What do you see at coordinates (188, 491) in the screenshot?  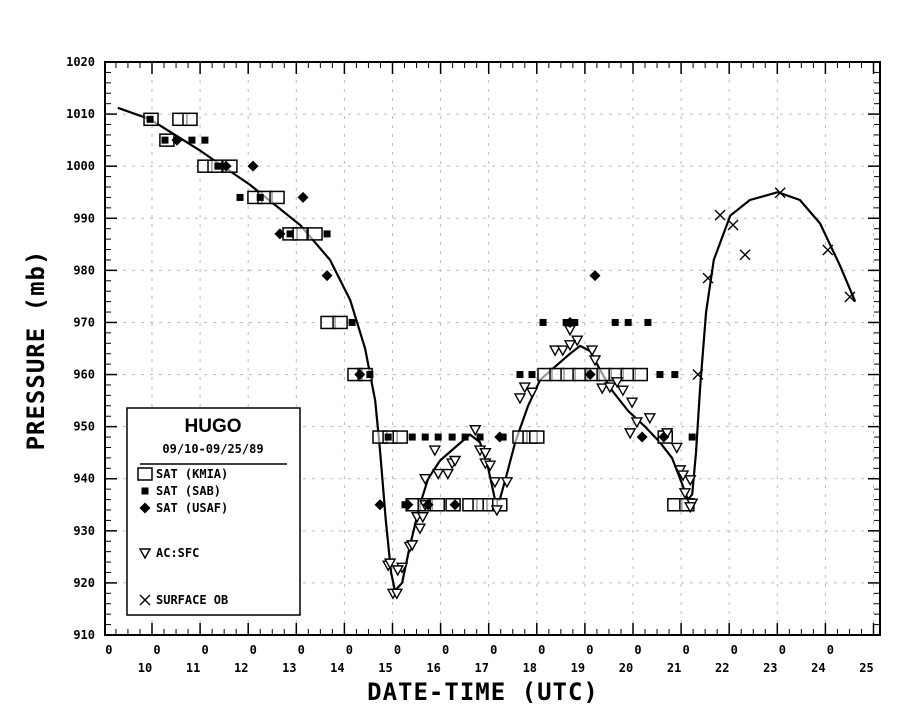 I see `legend-label: SAT (SAB)` at bounding box center [188, 491].